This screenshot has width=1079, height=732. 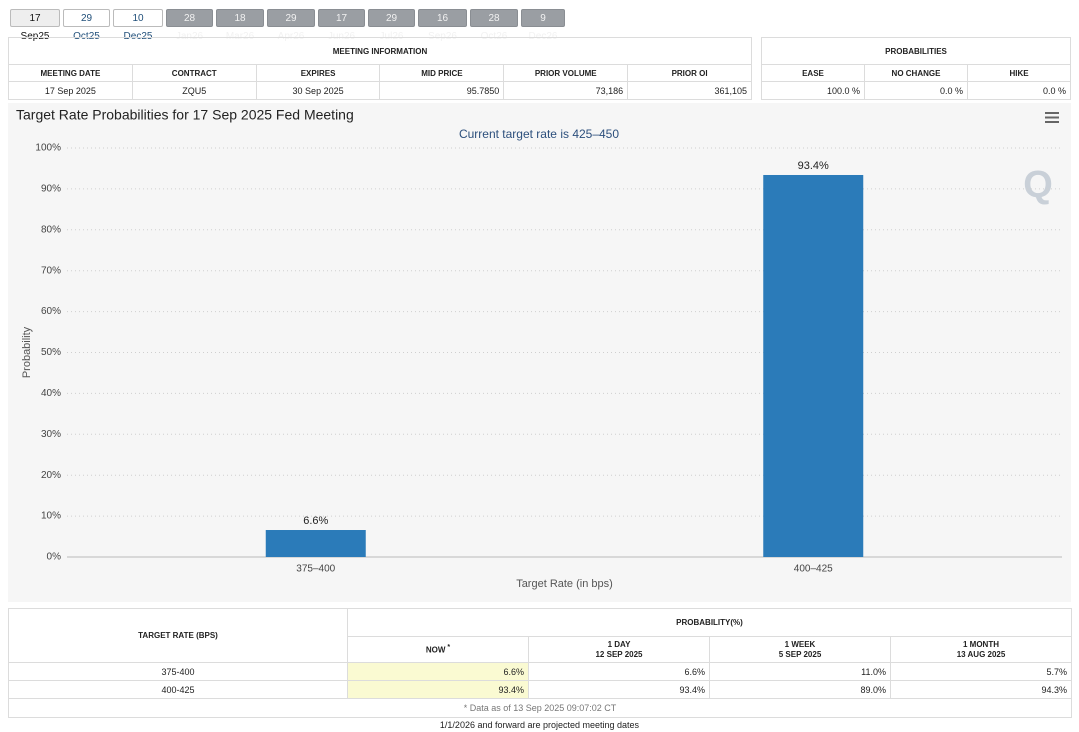 I want to click on table-title: PROBABILITY(%), so click(x=709, y=622).